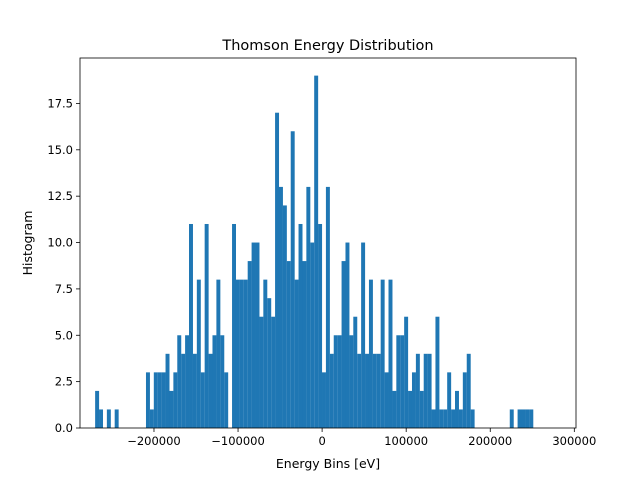 The height and width of the screenshot is (480, 640). I want to click on y-tick-label: 5.0, so click(64, 335).